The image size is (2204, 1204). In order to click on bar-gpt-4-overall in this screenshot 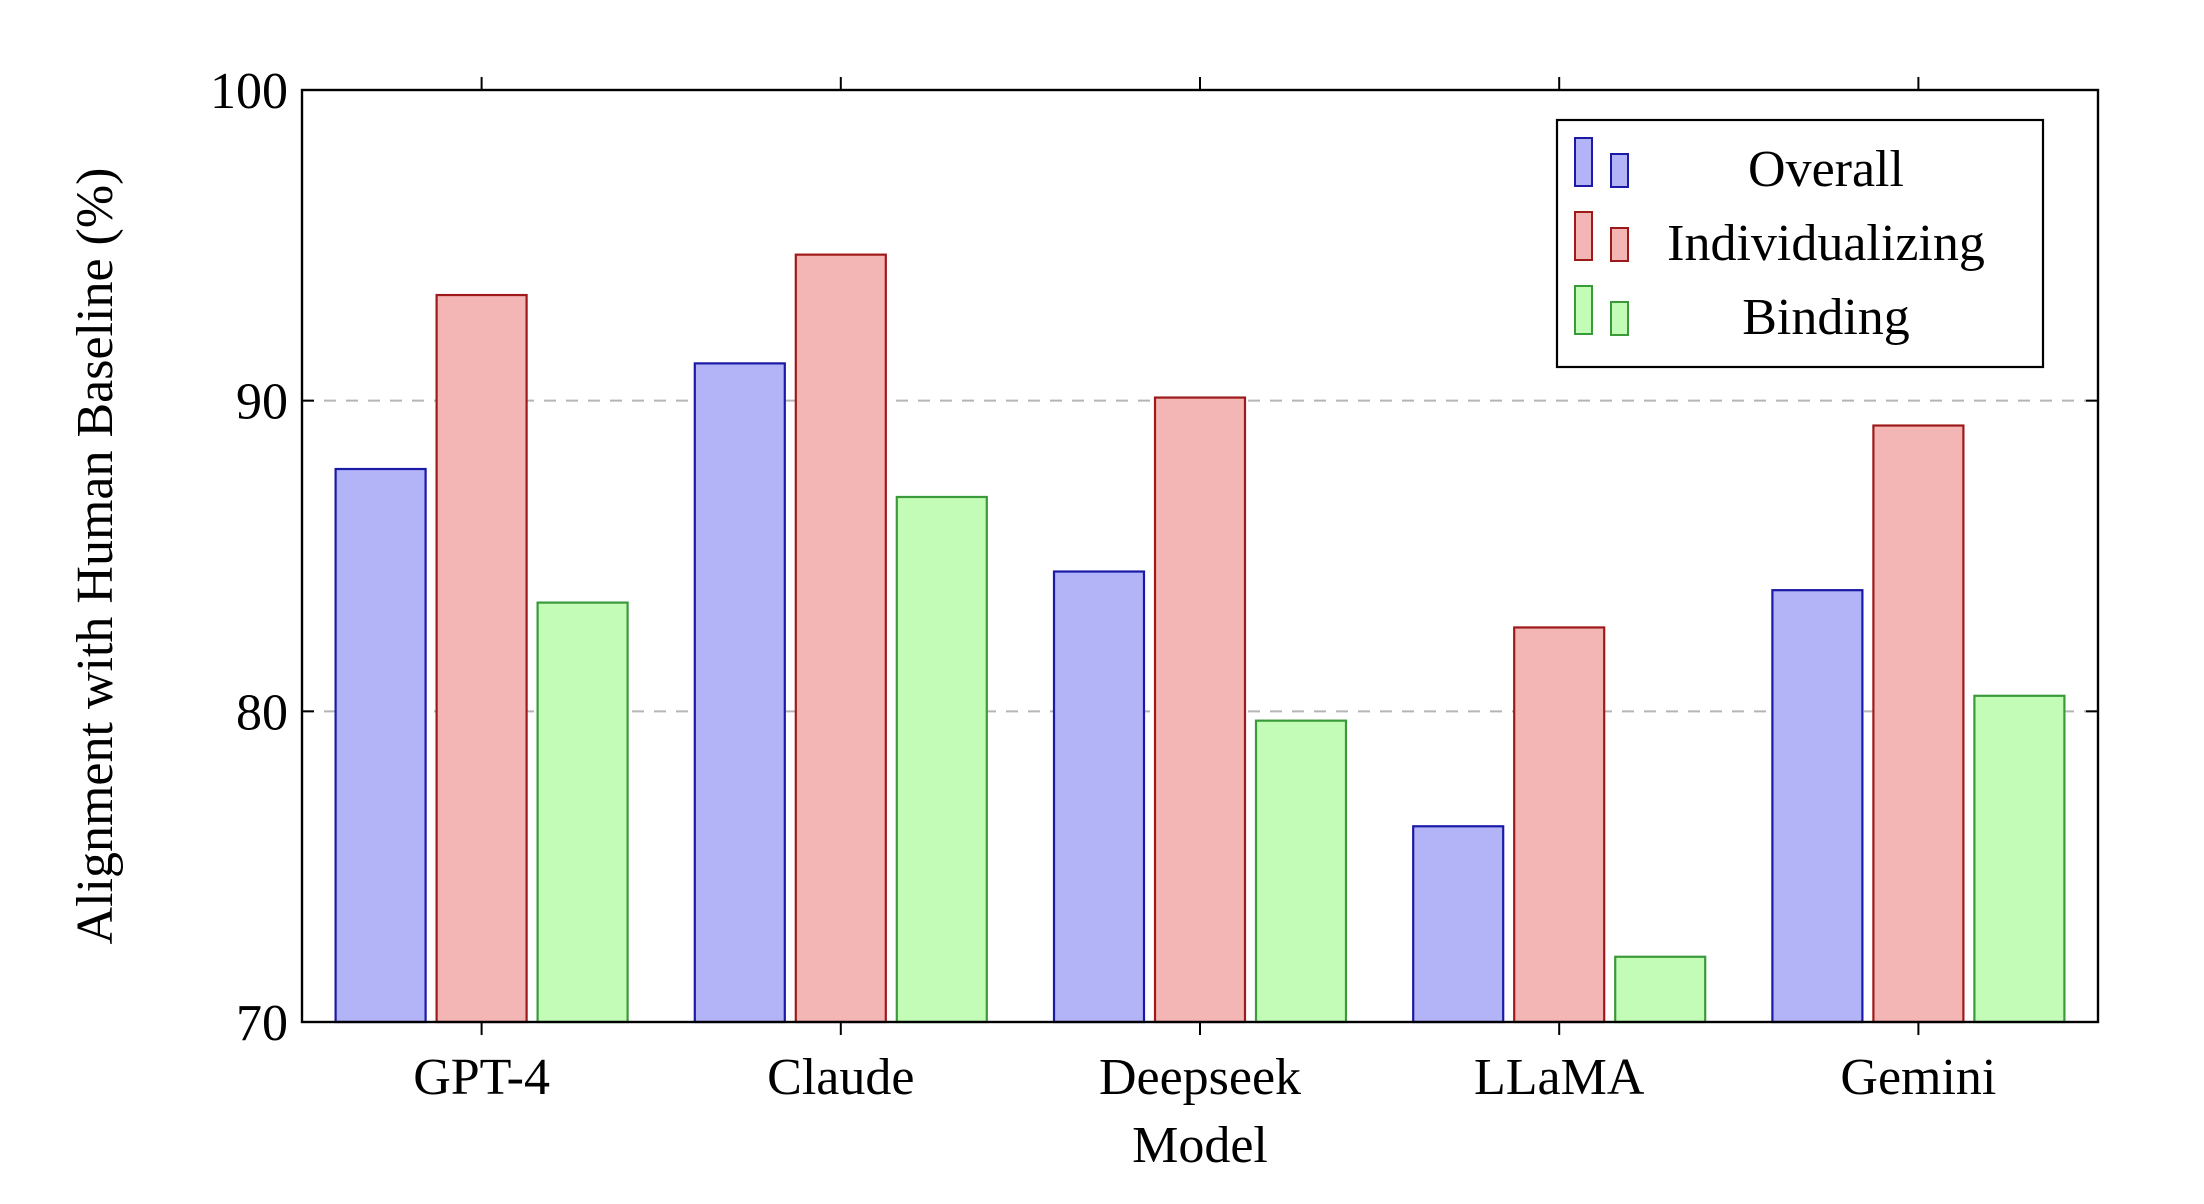, I will do `click(380, 745)`.